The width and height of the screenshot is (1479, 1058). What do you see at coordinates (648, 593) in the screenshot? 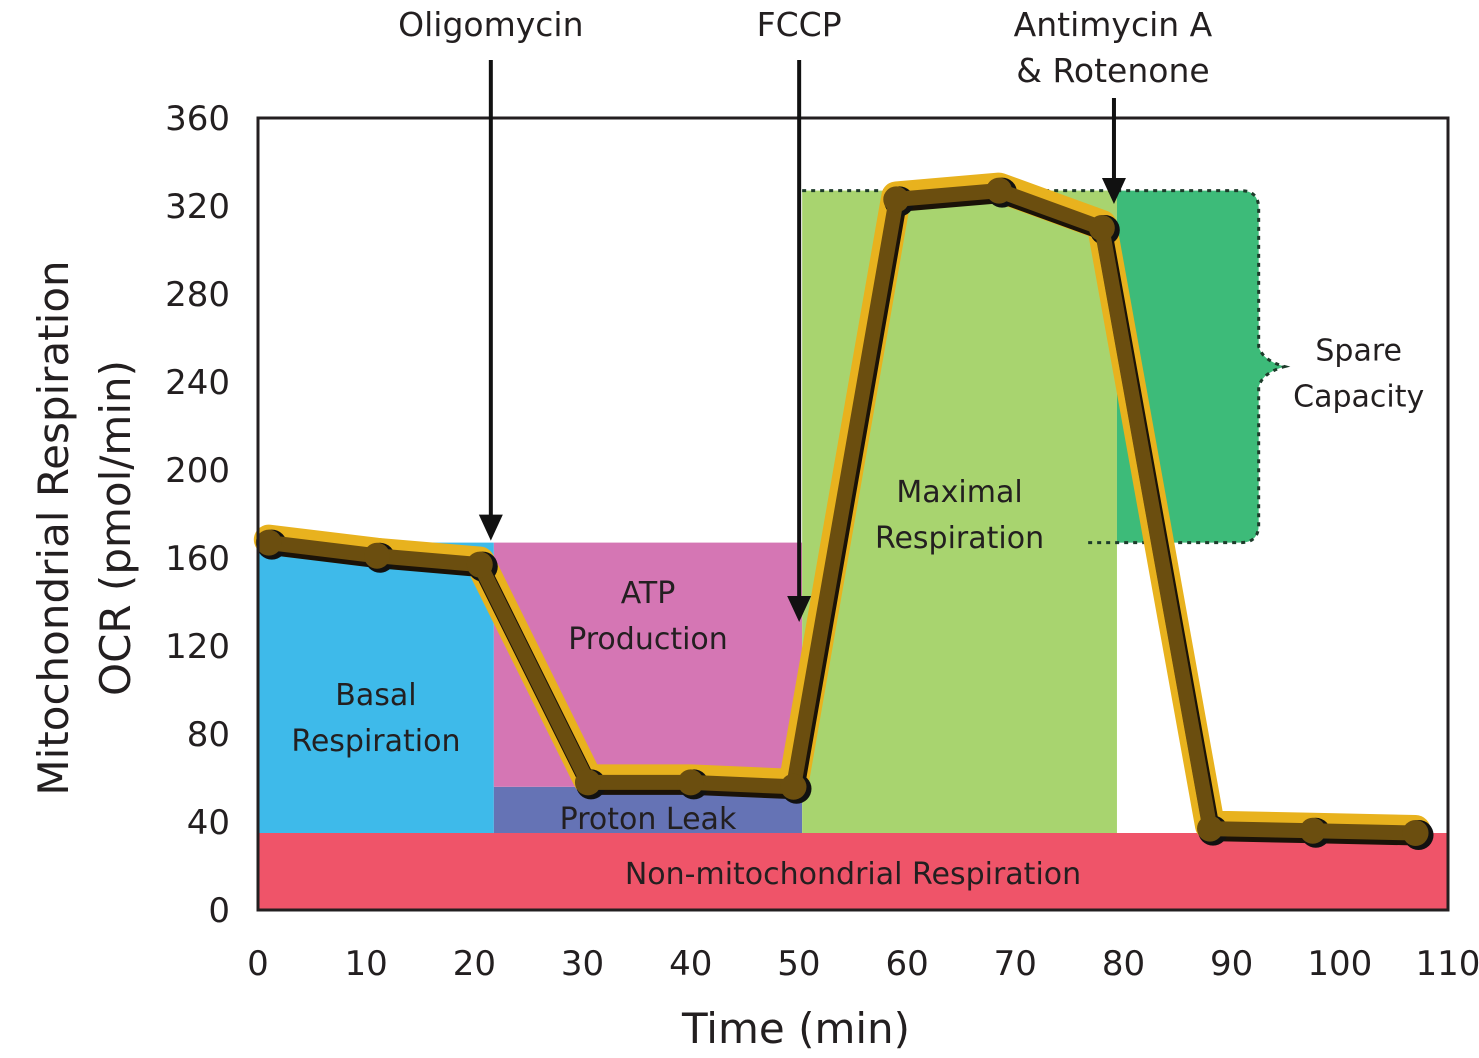
I see `label-atp-production-line1: ATP` at bounding box center [648, 593].